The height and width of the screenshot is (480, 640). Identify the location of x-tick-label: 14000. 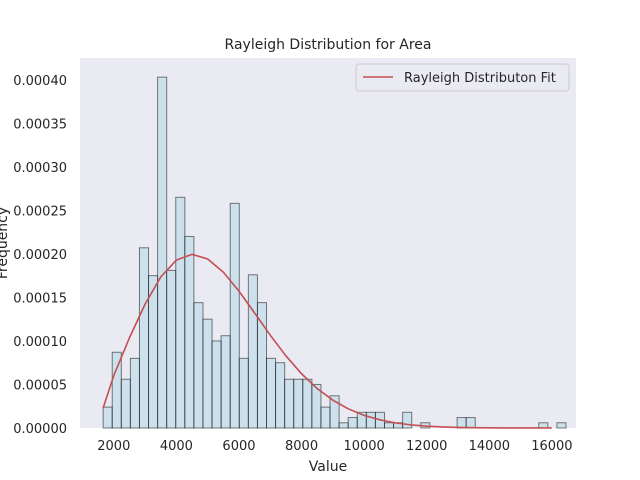
(489, 446).